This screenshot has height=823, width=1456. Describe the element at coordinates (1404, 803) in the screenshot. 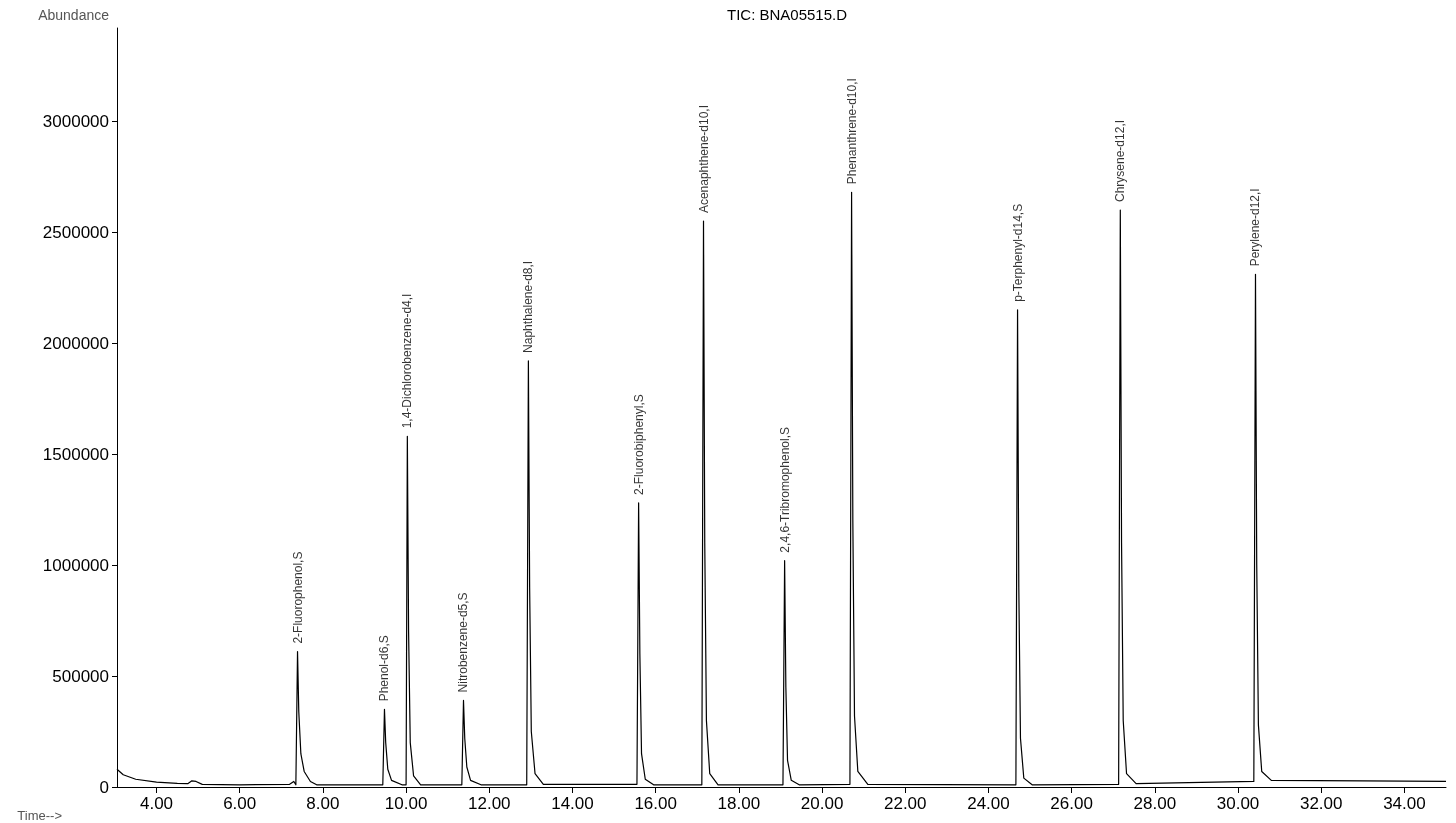

I see `x-tick-label: 34.00` at that location.